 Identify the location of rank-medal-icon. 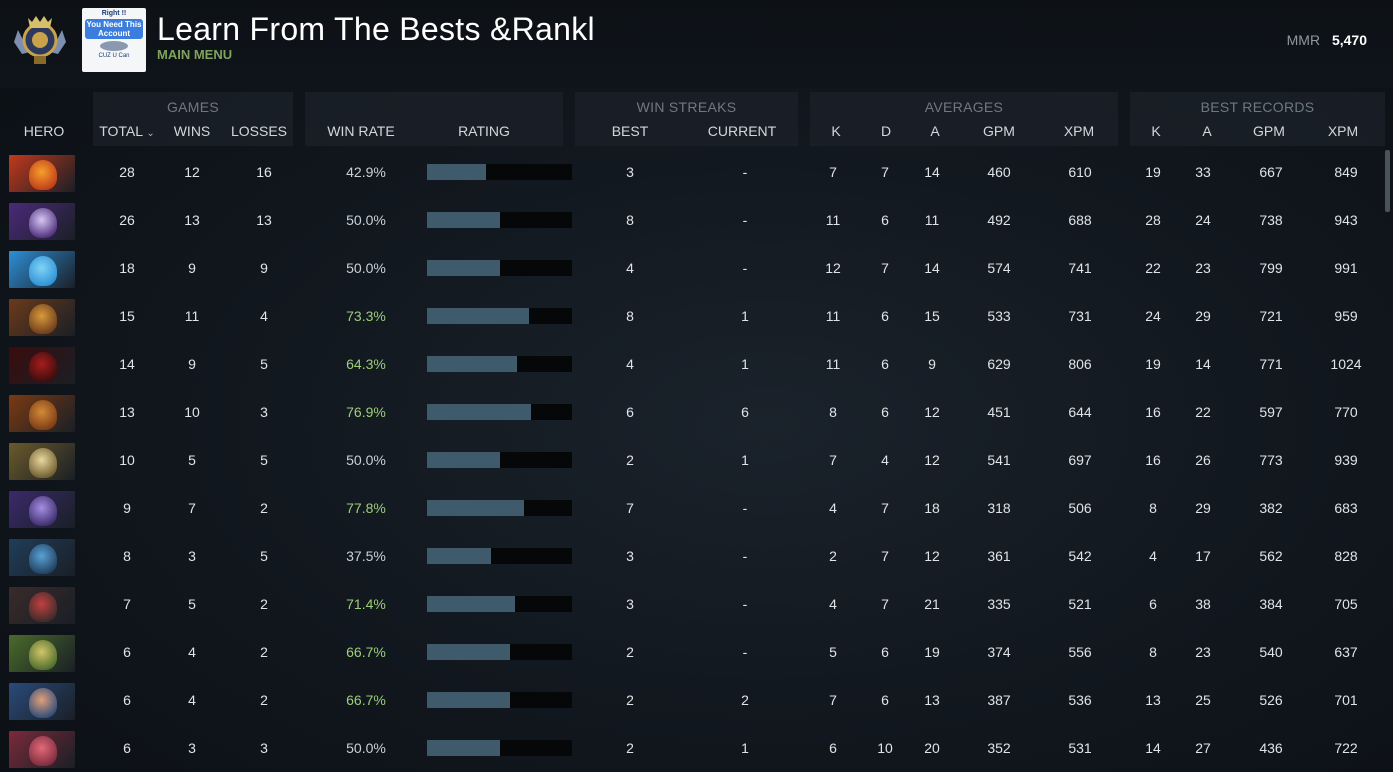
(40, 37).